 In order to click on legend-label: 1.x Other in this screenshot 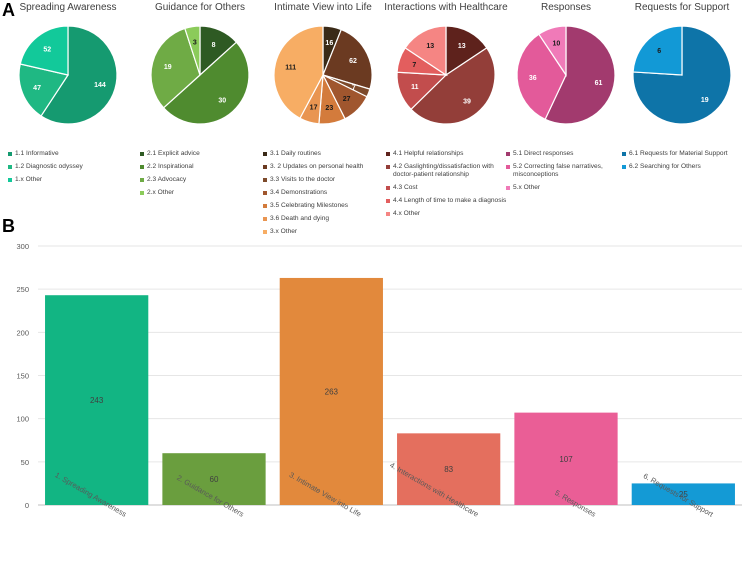, I will do `click(29, 179)`.